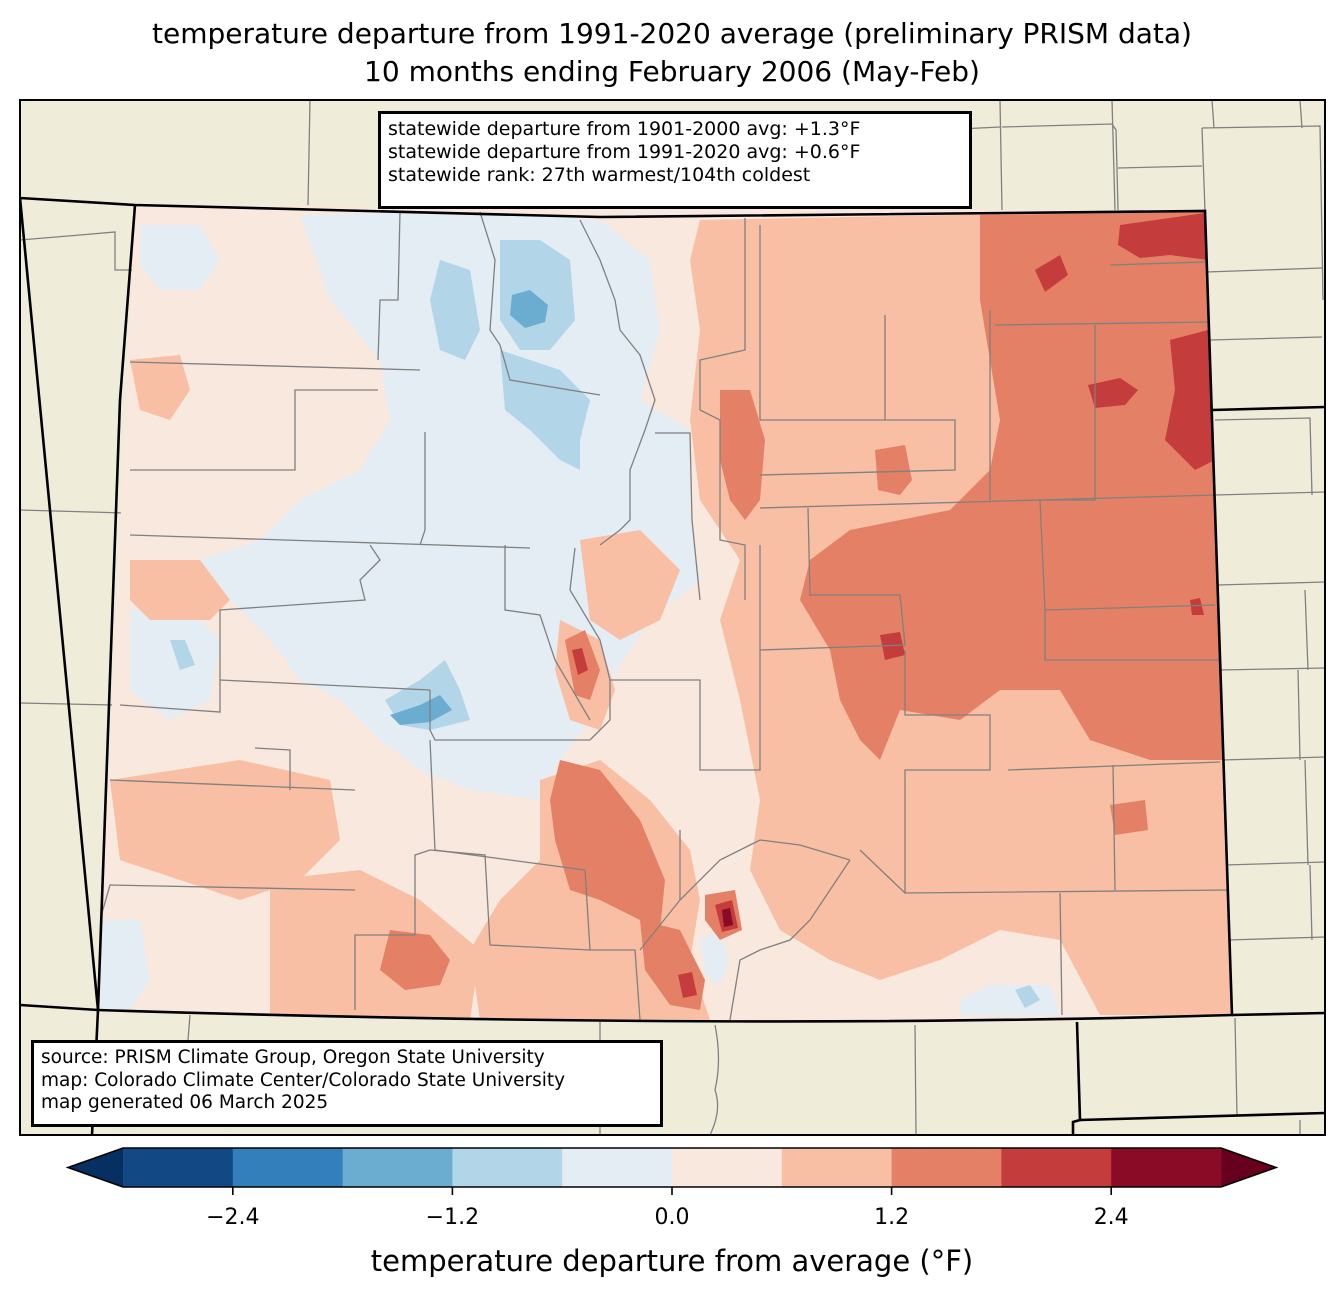 The image size is (1344, 1299). I want to click on colorbar-extend-over, so click(1248, 1167).